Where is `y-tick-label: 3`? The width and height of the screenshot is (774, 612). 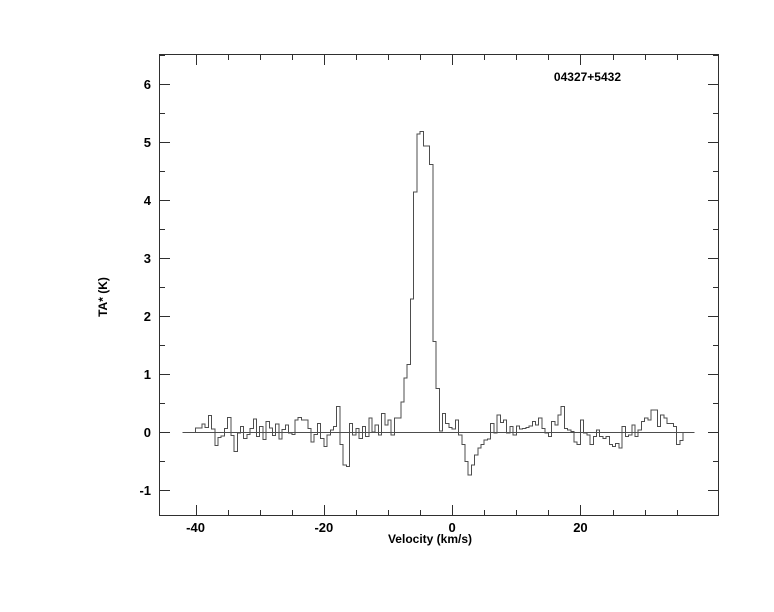 y-tick-label: 3 is located at coordinates (147, 258).